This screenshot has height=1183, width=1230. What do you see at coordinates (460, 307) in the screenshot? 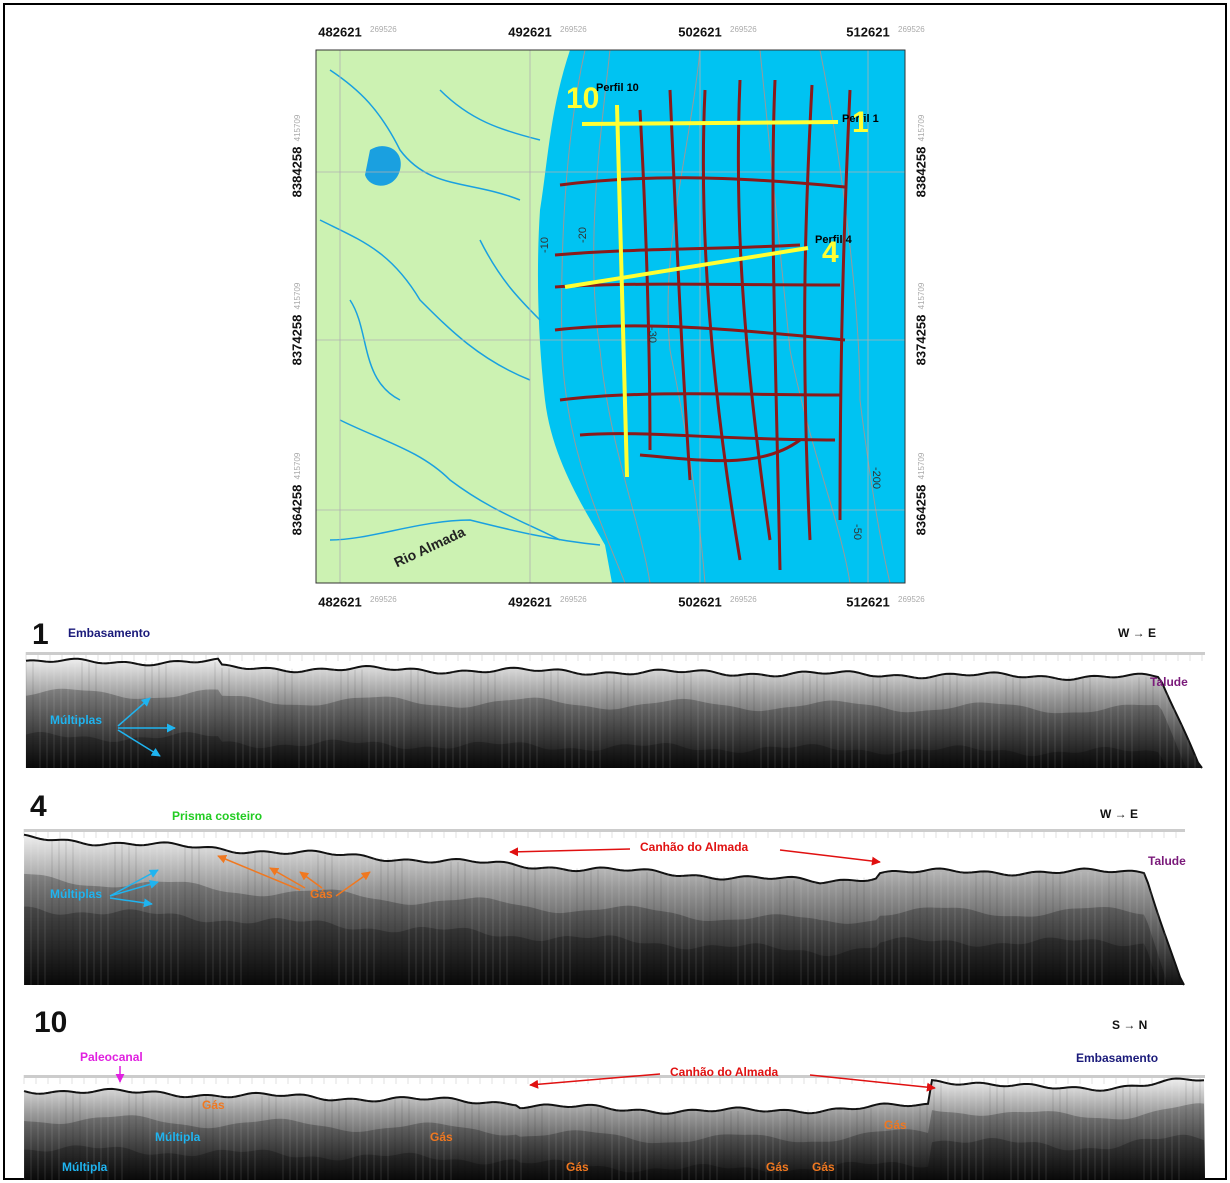
I see `rivers` at bounding box center [460, 307].